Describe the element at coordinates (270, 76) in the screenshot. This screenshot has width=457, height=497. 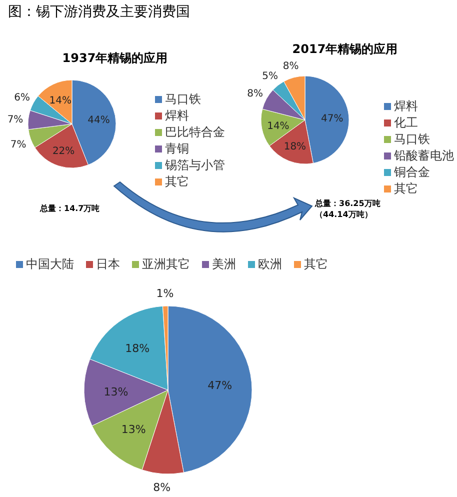
I see `data-label: 5%` at that location.